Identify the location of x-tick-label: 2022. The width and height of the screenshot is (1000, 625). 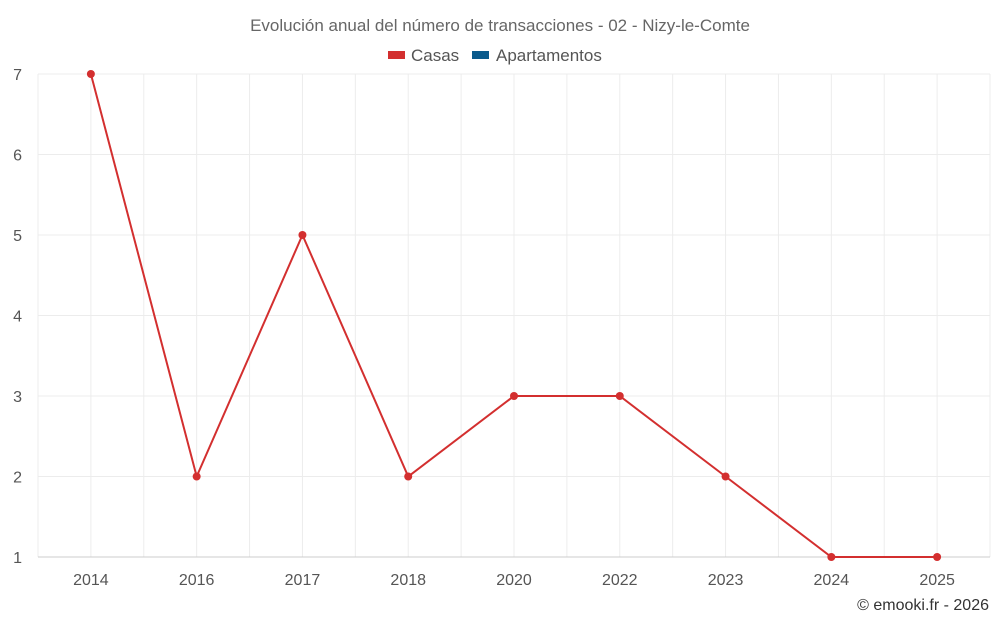
(620, 580).